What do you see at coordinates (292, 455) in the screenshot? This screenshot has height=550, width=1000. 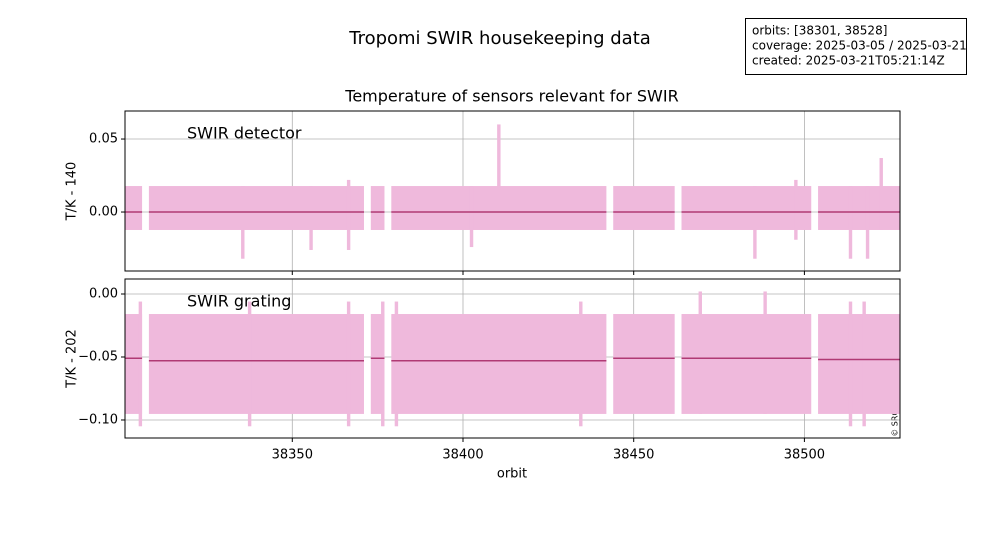 I see `x-tick-label: 38350` at bounding box center [292, 455].